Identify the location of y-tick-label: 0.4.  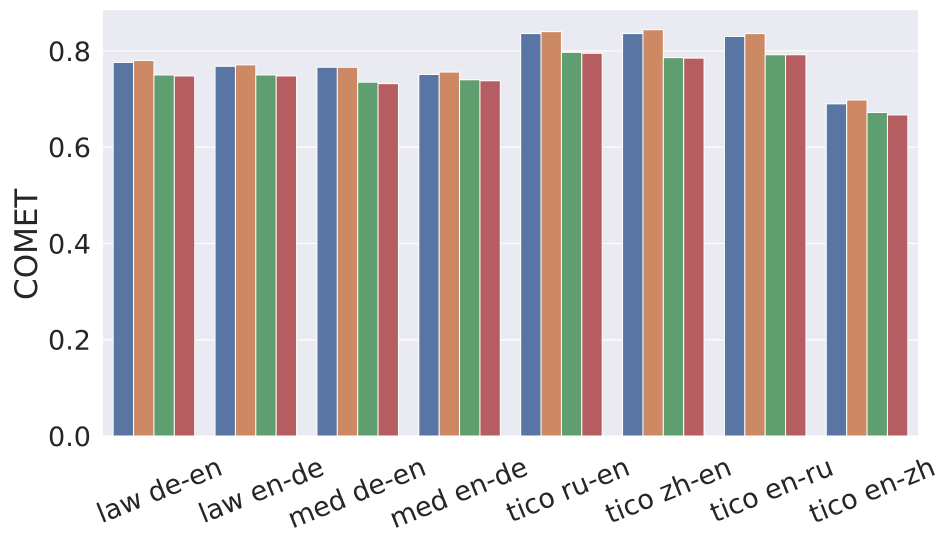
(69, 244).